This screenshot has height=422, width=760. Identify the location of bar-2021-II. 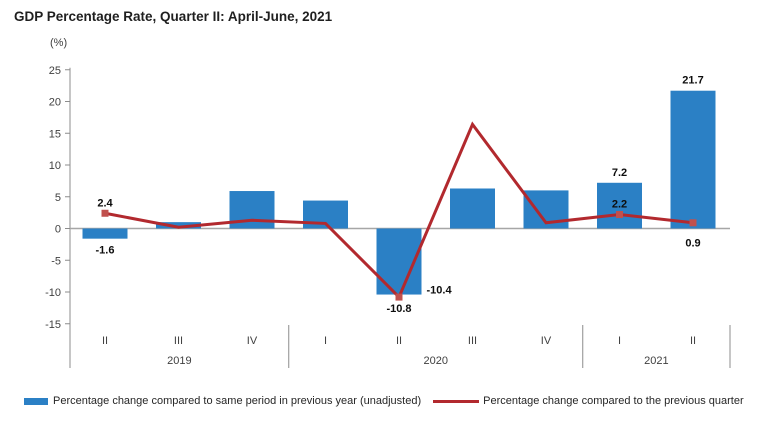
(693, 159).